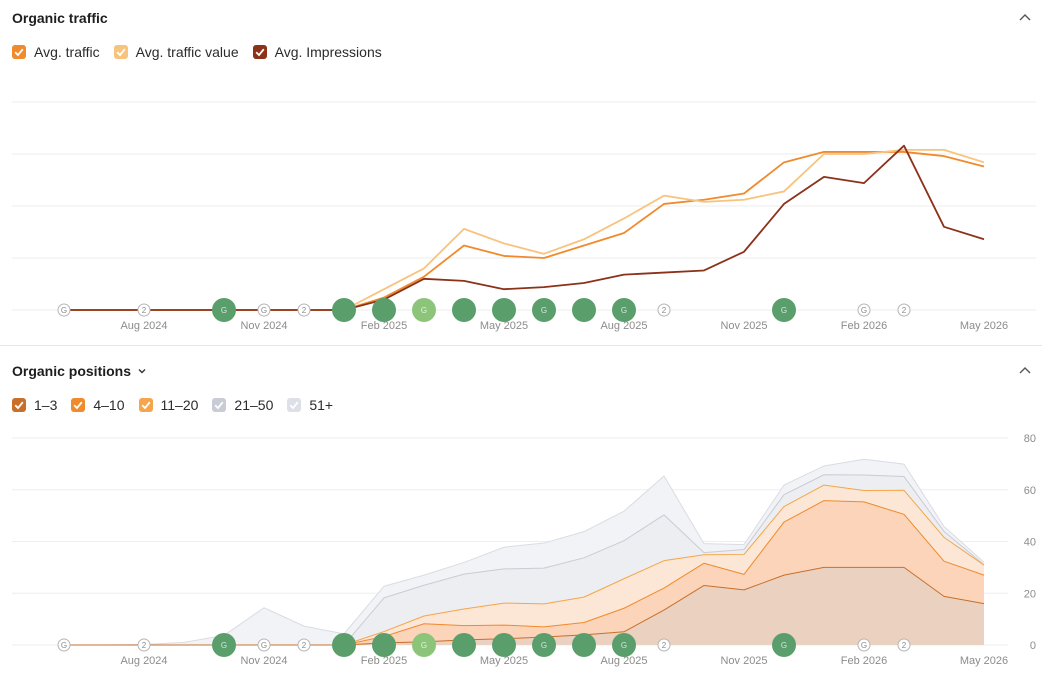  Describe the element at coordinates (109, 405) in the screenshot. I see `legend-label: 4–10` at that location.